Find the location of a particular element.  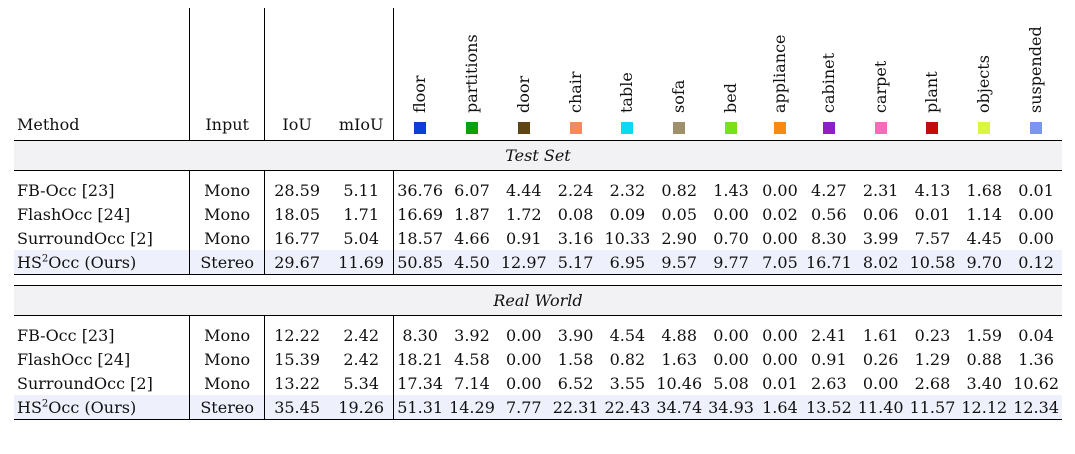

miou-header: mIoU is located at coordinates (362, 74).